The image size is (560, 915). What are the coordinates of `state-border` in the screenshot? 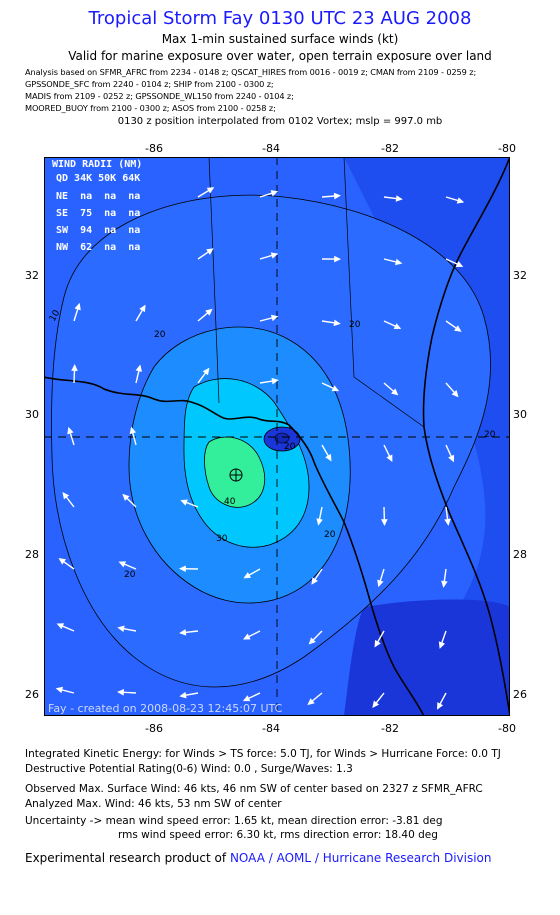 It's located at (316, 292).